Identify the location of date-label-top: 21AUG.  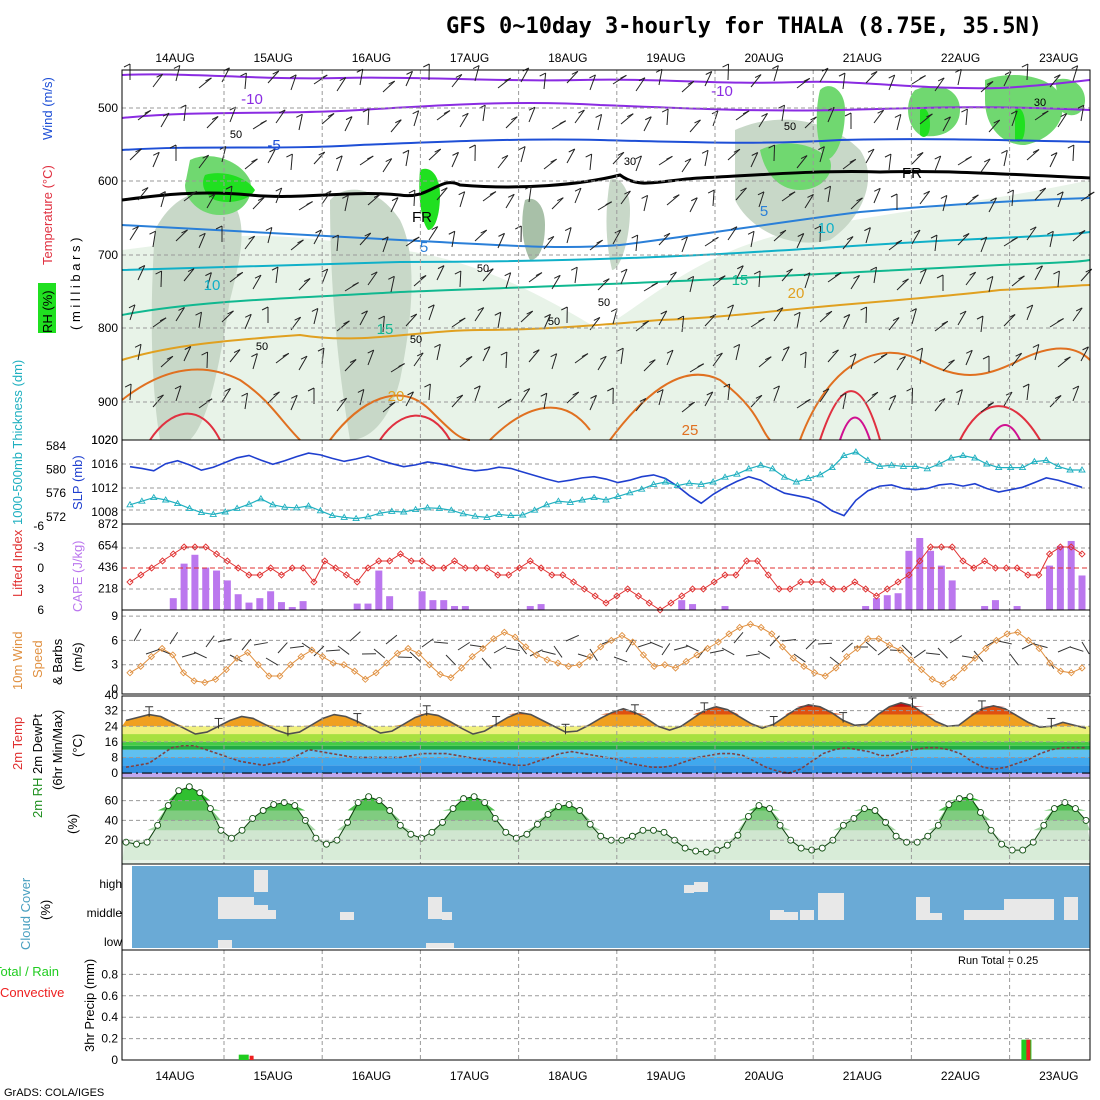
(862, 58).